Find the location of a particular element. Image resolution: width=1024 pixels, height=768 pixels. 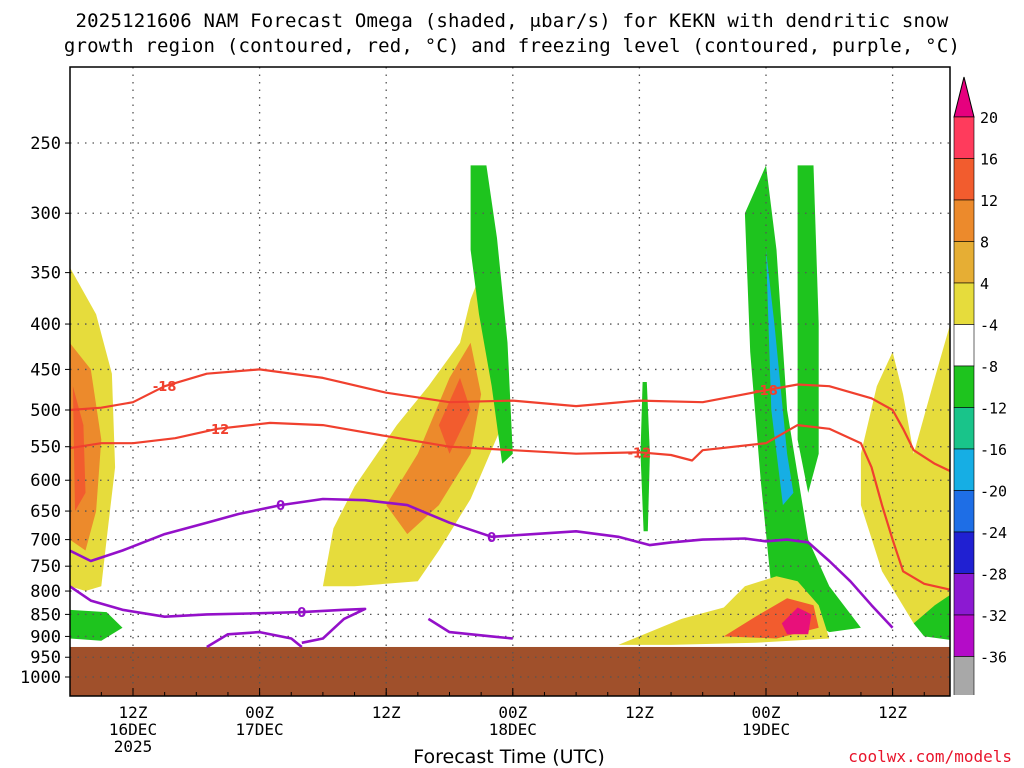

x-tick-label-78-1: 12Z is located at coordinates (892, 712).